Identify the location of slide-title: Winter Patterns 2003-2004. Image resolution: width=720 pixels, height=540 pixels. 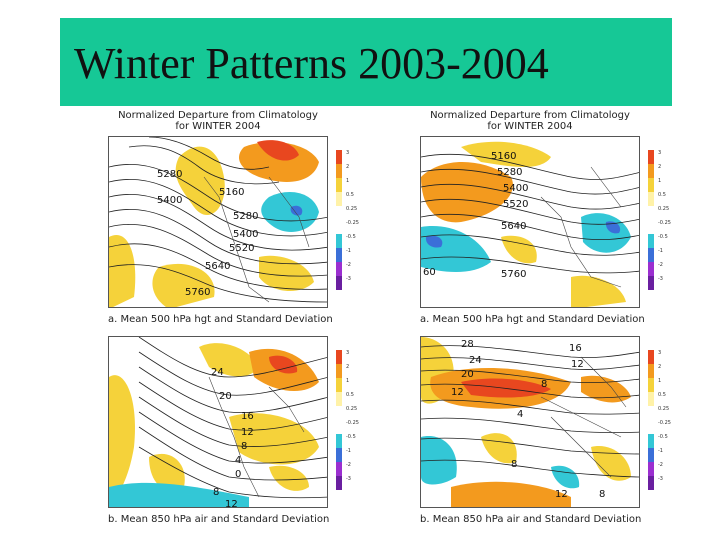
(311, 63).